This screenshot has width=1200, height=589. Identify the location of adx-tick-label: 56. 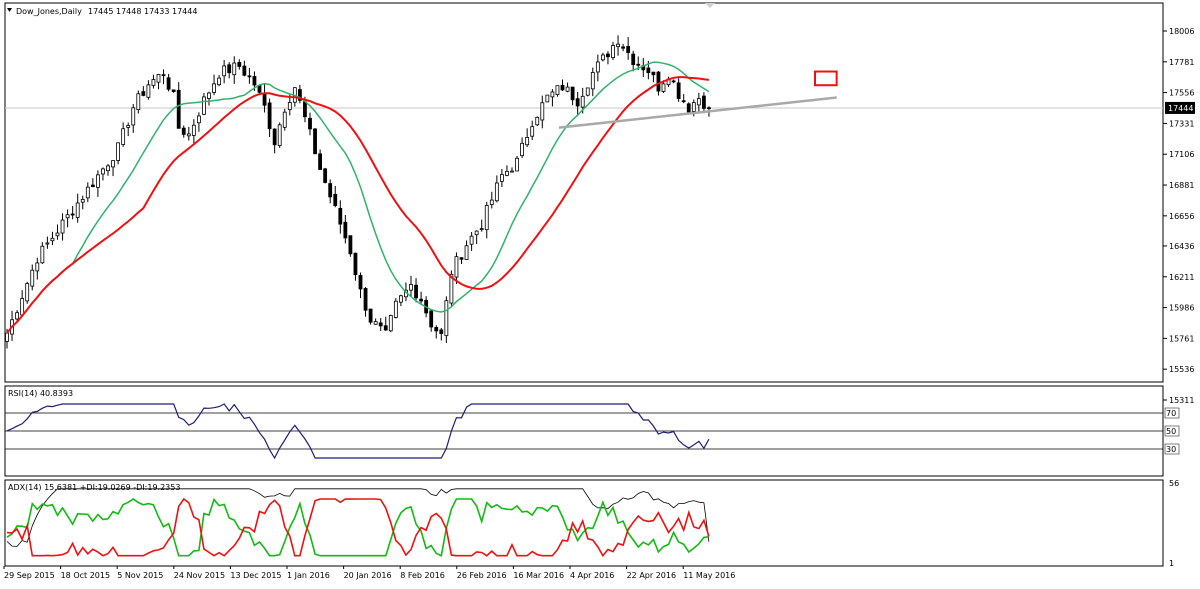
(1174, 483).